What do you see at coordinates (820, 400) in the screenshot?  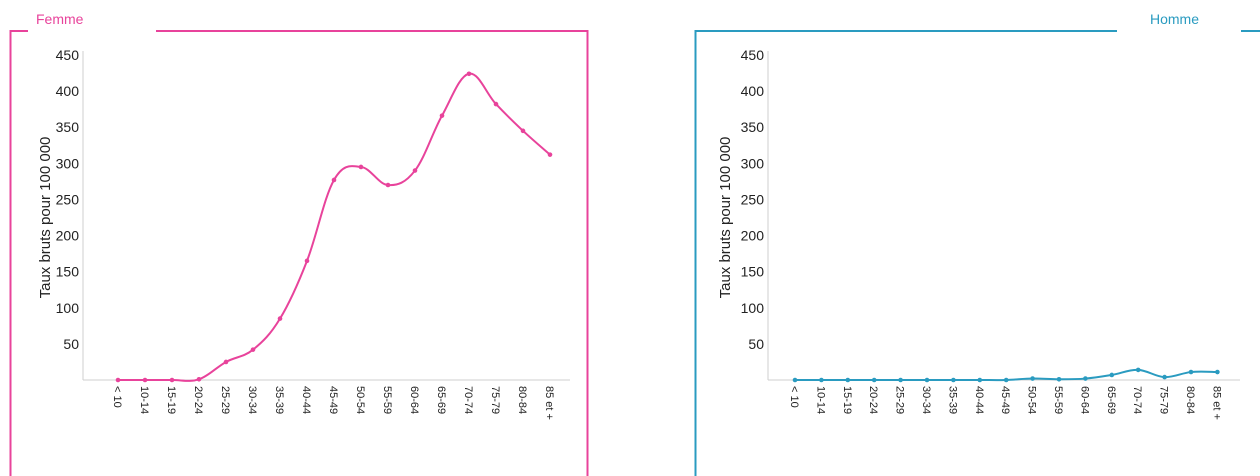 I see `homme-x-tick-label: 10-14` at bounding box center [820, 400].